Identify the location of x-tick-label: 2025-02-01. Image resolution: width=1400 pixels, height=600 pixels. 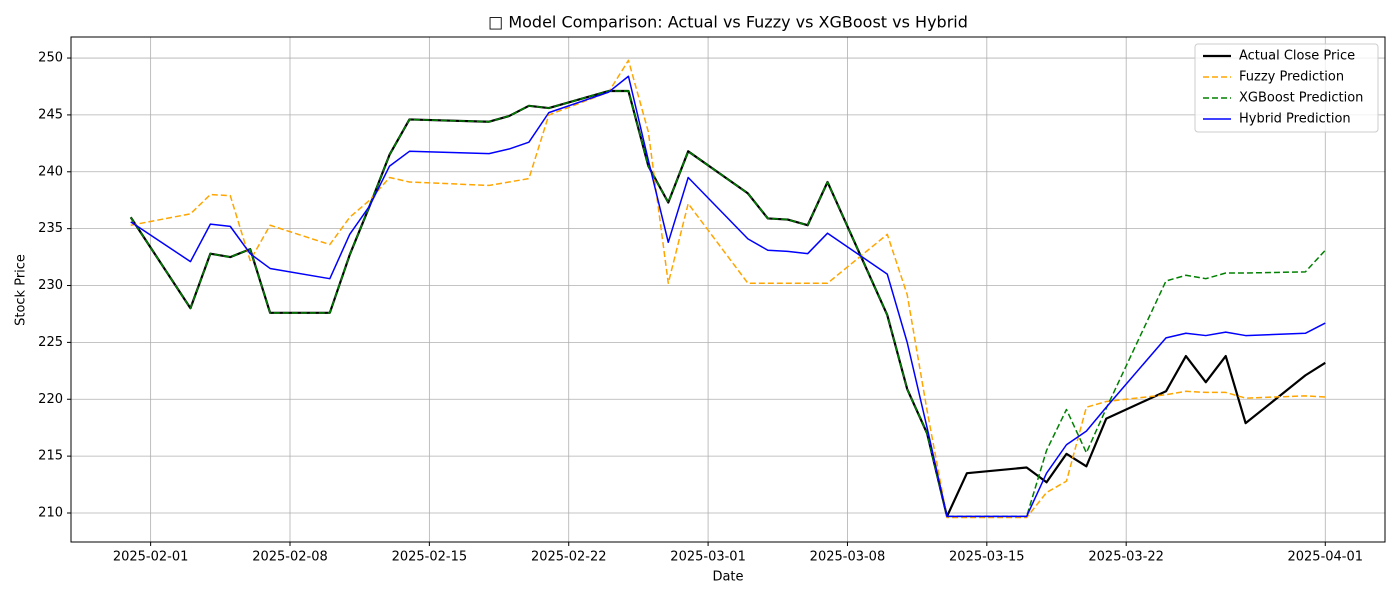
(151, 557).